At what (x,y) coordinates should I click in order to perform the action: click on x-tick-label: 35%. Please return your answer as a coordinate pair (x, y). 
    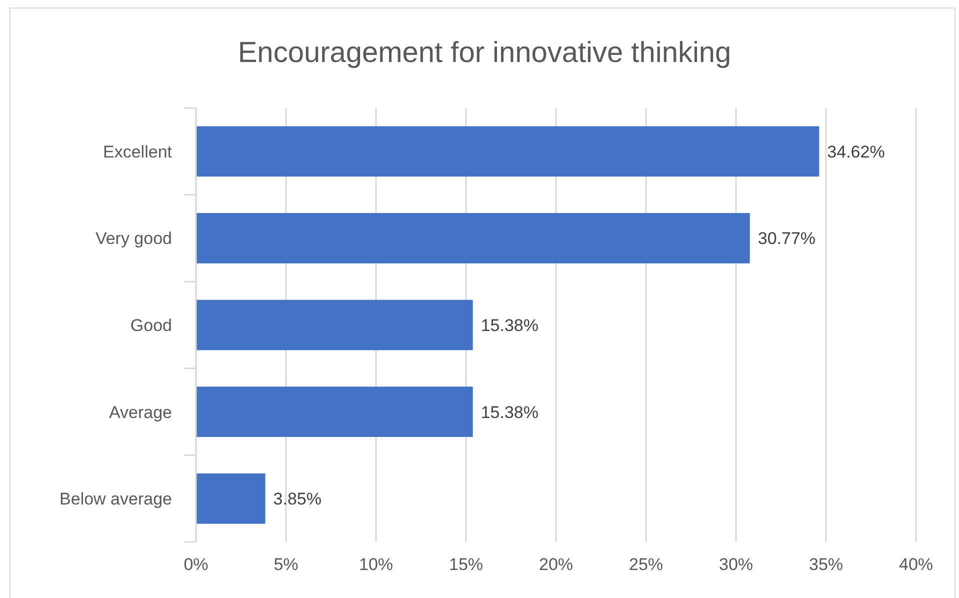
    Looking at the image, I should click on (826, 564).